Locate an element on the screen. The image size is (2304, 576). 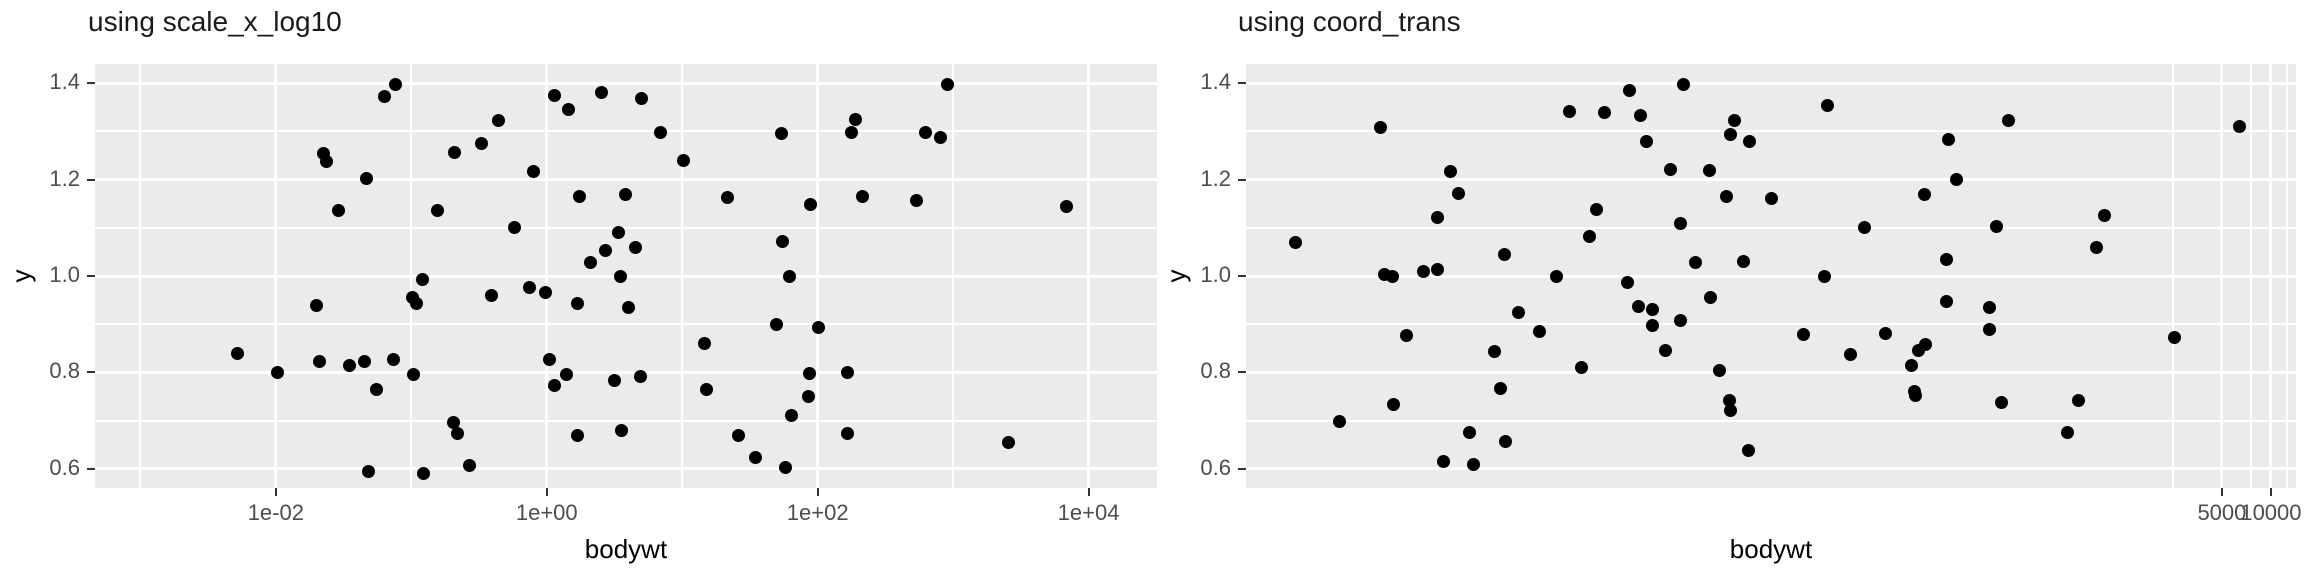
y-tick-label: 1.4 is located at coordinates (64, 82).